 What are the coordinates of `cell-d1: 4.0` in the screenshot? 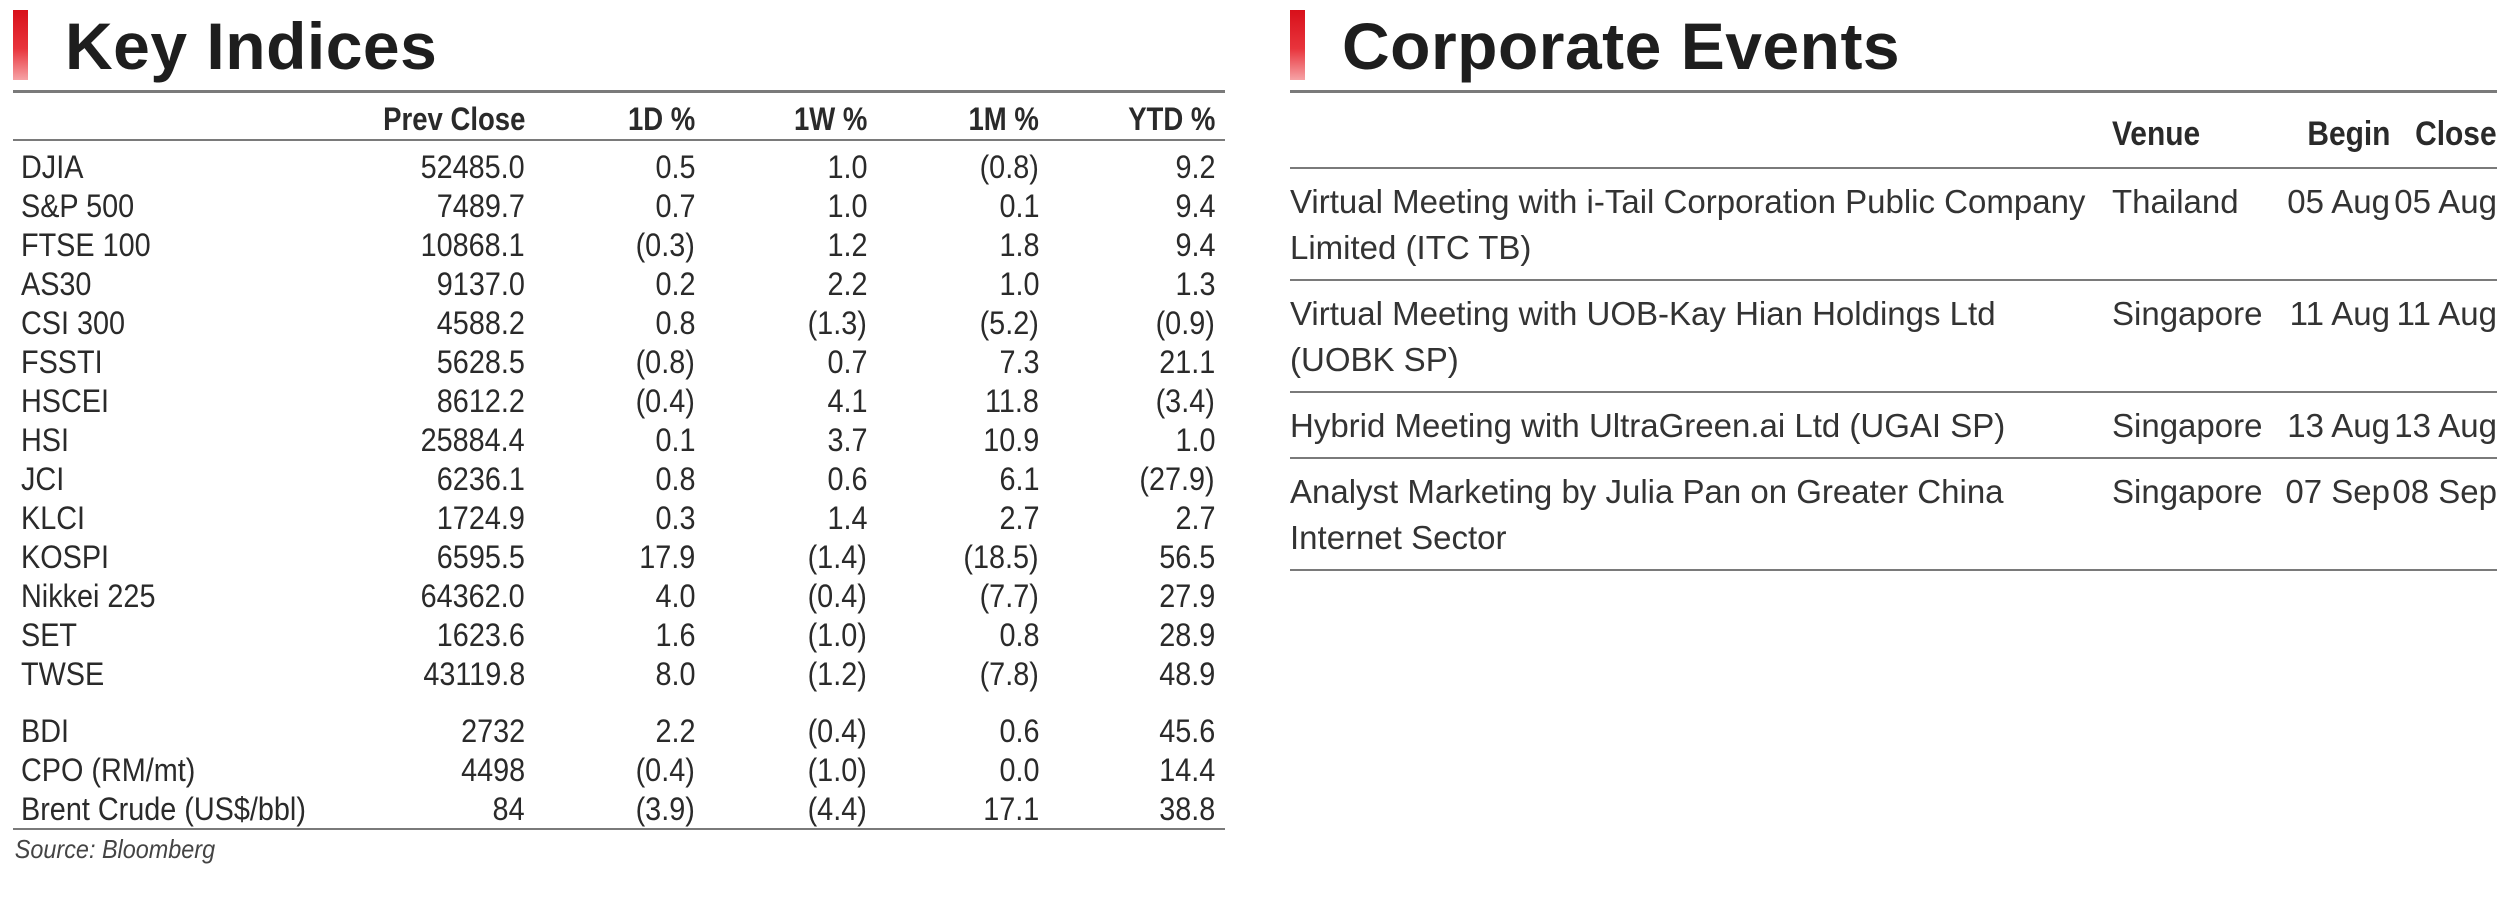 It's located at (674, 596).